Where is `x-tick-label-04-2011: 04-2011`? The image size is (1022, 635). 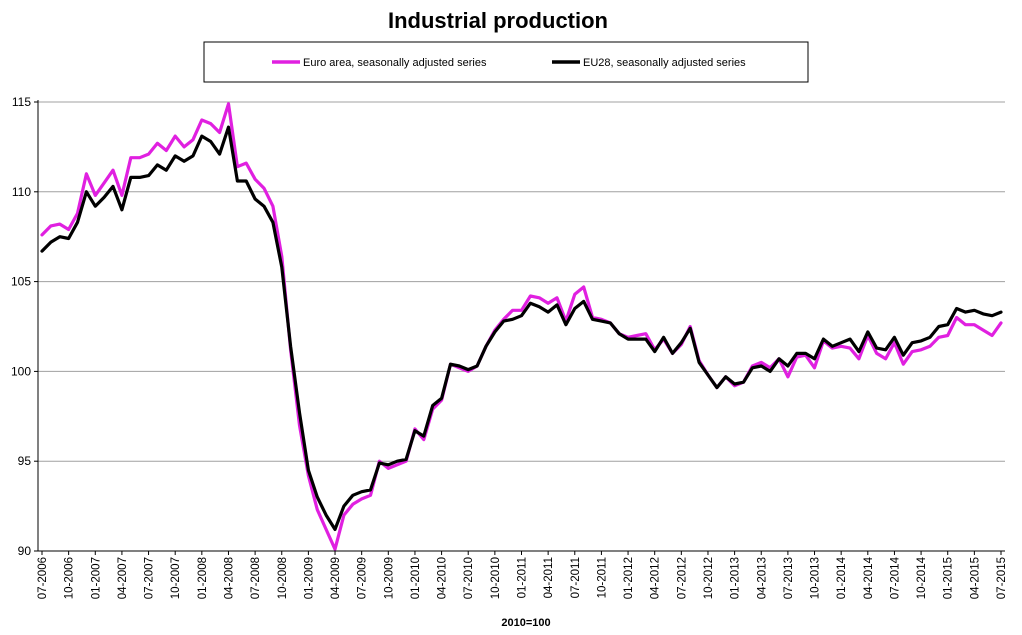
x-tick-label-04-2011: 04-2011 is located at coordinates (549, 577).